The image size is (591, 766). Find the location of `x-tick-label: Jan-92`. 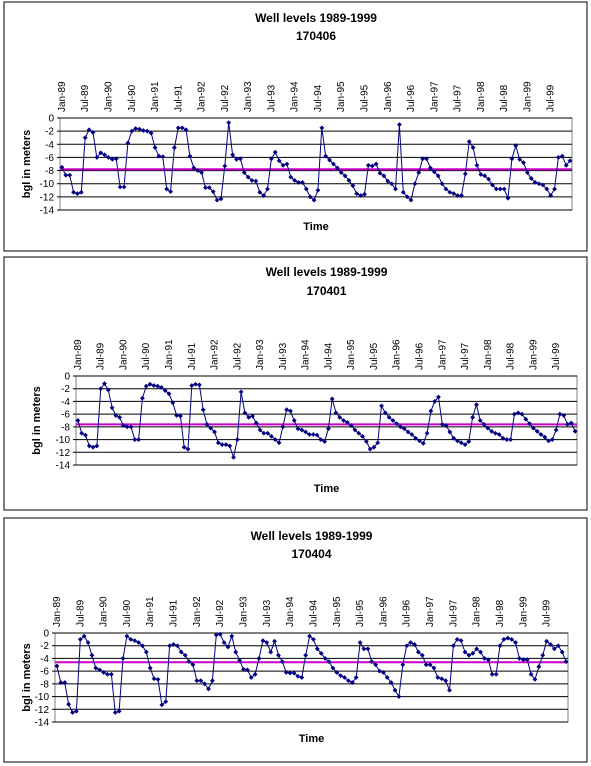

x-tick-label: Jan-92 is located at coordinates (202, 96).